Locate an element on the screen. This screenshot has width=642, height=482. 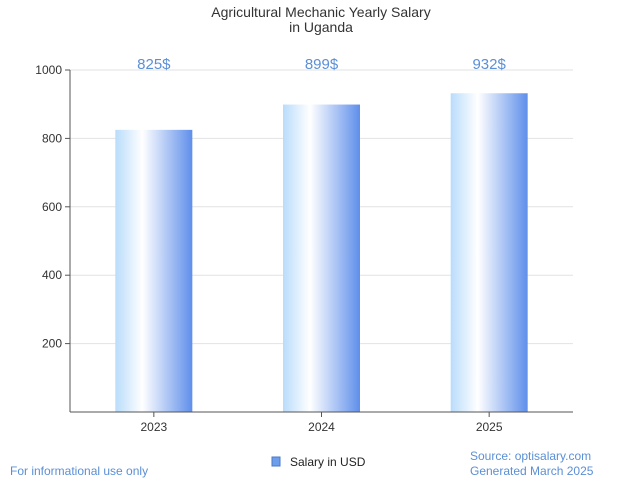
chart-title-line-2: in Uganda is located at coordinates (321, 27).